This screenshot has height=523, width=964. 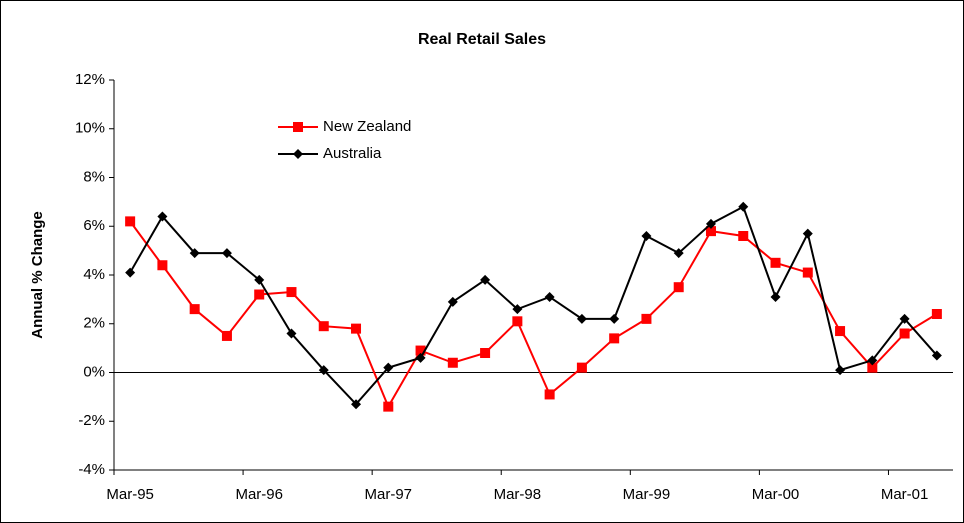 What do you see at coordinates (90, 128) in the screenshot?
I see `y-tick-label: 10%` at bounding box center [90, 128].